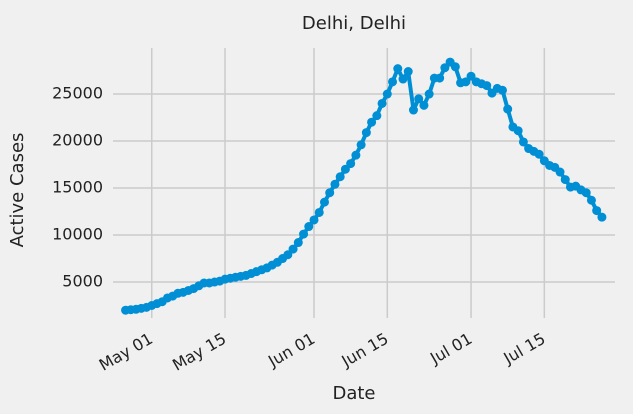  Describe the element at coordinates (77, 234) in the screenshot. I see `y-tick-label: 10000` at that location.